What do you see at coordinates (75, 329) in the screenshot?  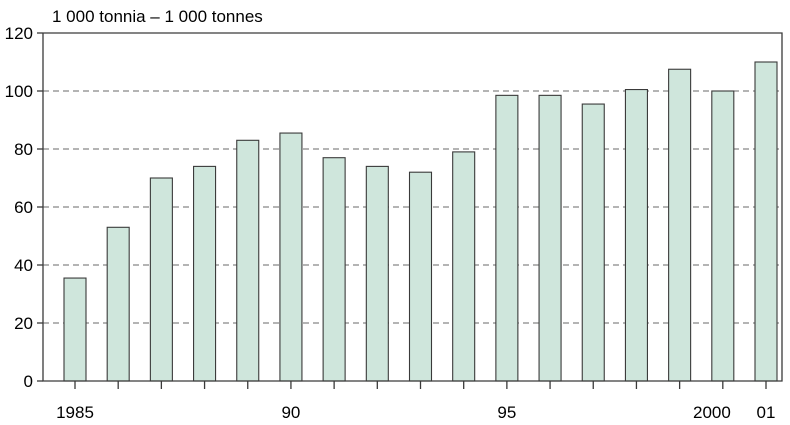 I see `bar-1985` at bounding box center [75, 329].